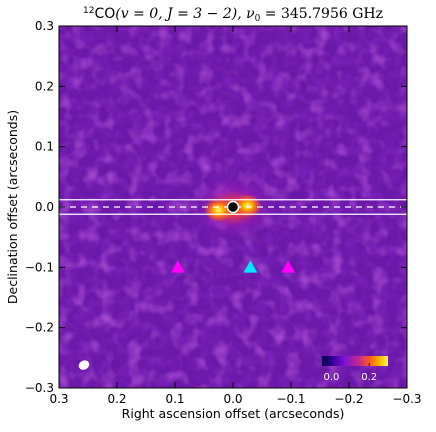 This screenshot has height=432, width=436. What do you see at coordinates (369, 377) in the screenshot?
I see `colorbar-tick-label-1: 0.2` at bounding box center [369, 377].